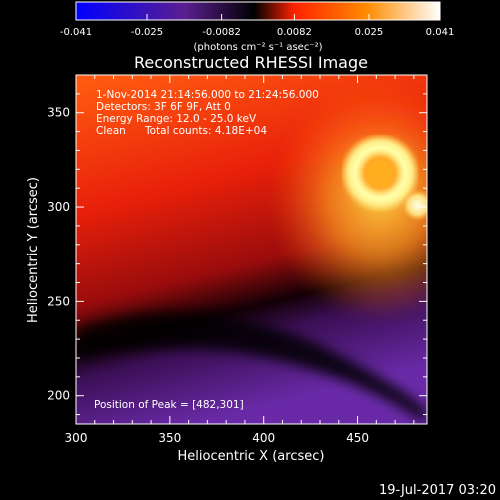 This screenshot has width=500, height=500. I want to click on colorbar-tick-label: -0.025, so click(147, 32).